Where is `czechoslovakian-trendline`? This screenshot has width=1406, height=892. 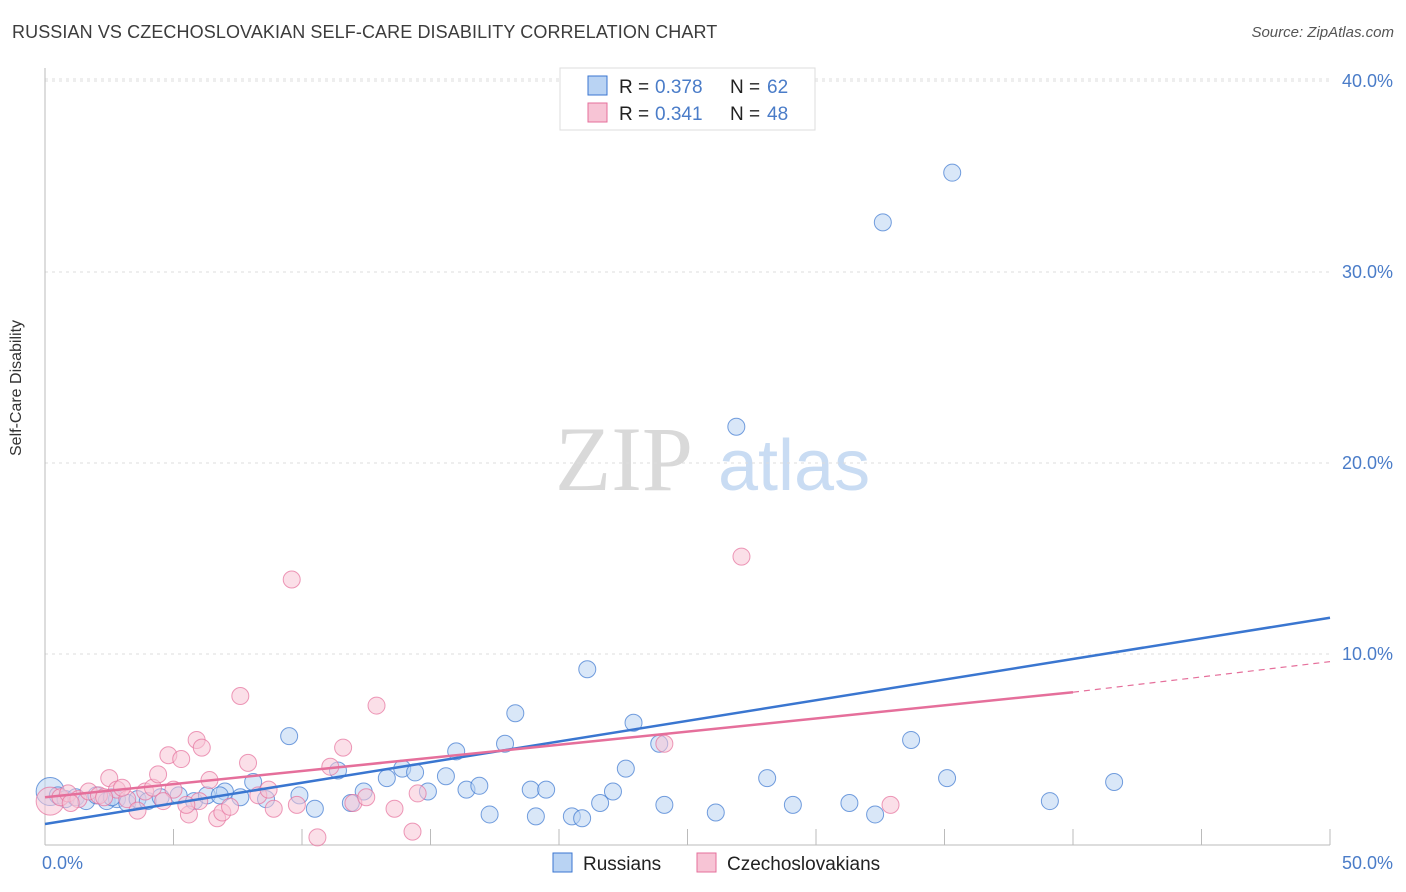 czechoslovakian-trendline is located at coordinates (559, 744).